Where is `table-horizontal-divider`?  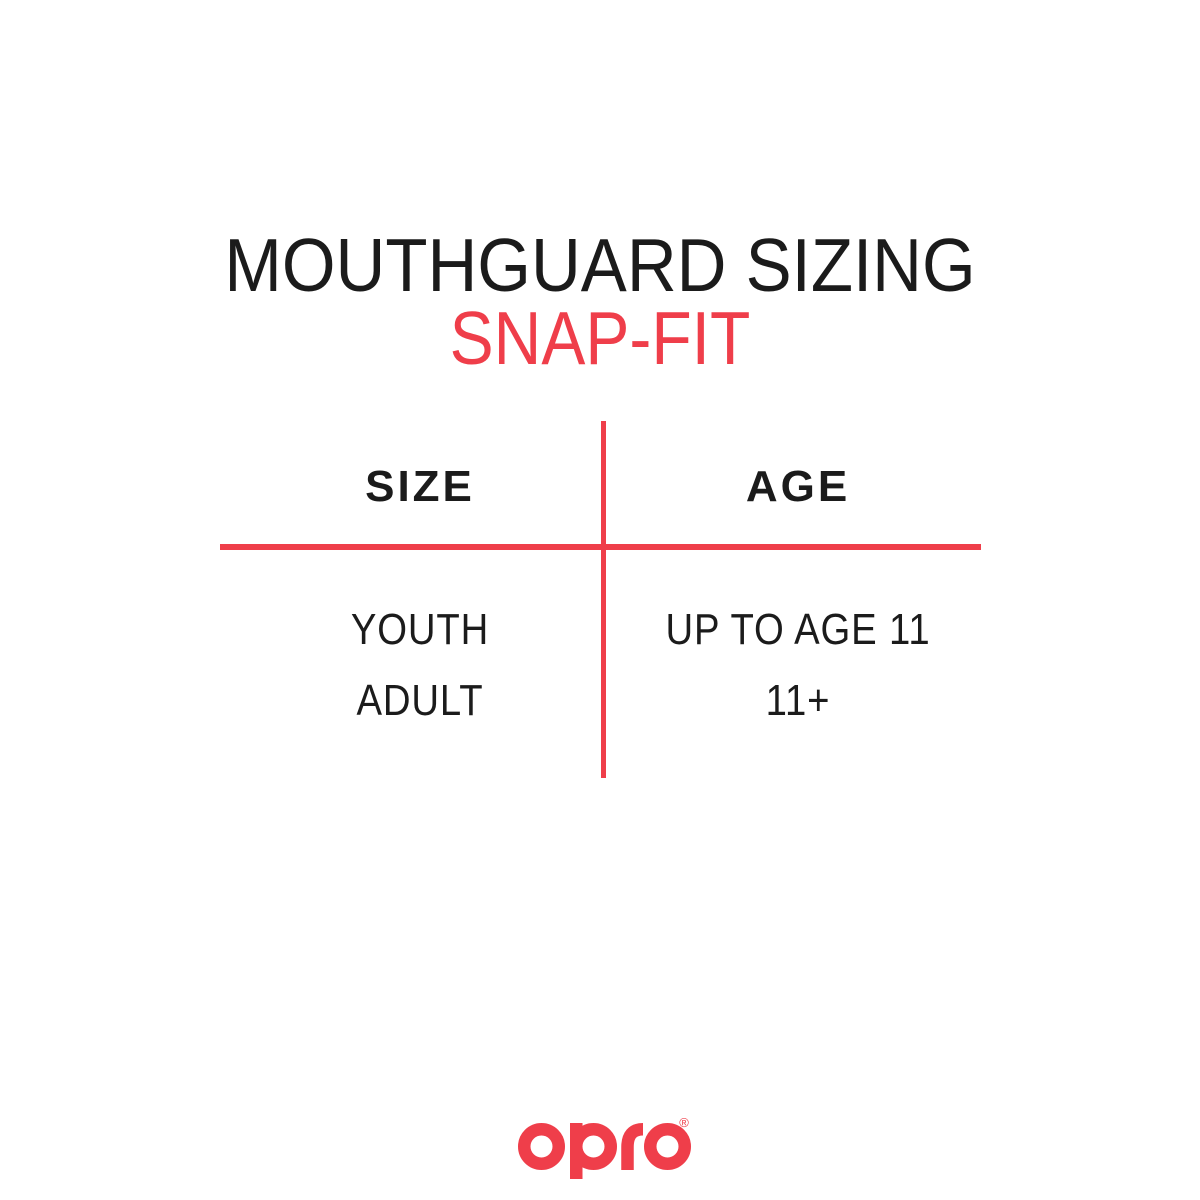
table-horizontal-divider is located at coordinates (600, 547).